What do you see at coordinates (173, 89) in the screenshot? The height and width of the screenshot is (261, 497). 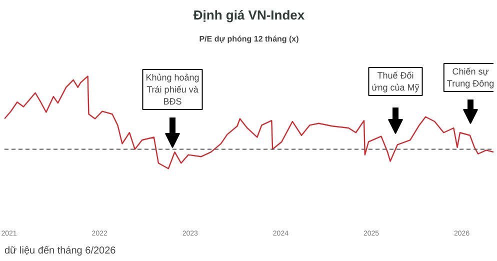 I see `annotation: Khủng hoảng Trái phiếu và BĐS` at bounding box center [173, 89].